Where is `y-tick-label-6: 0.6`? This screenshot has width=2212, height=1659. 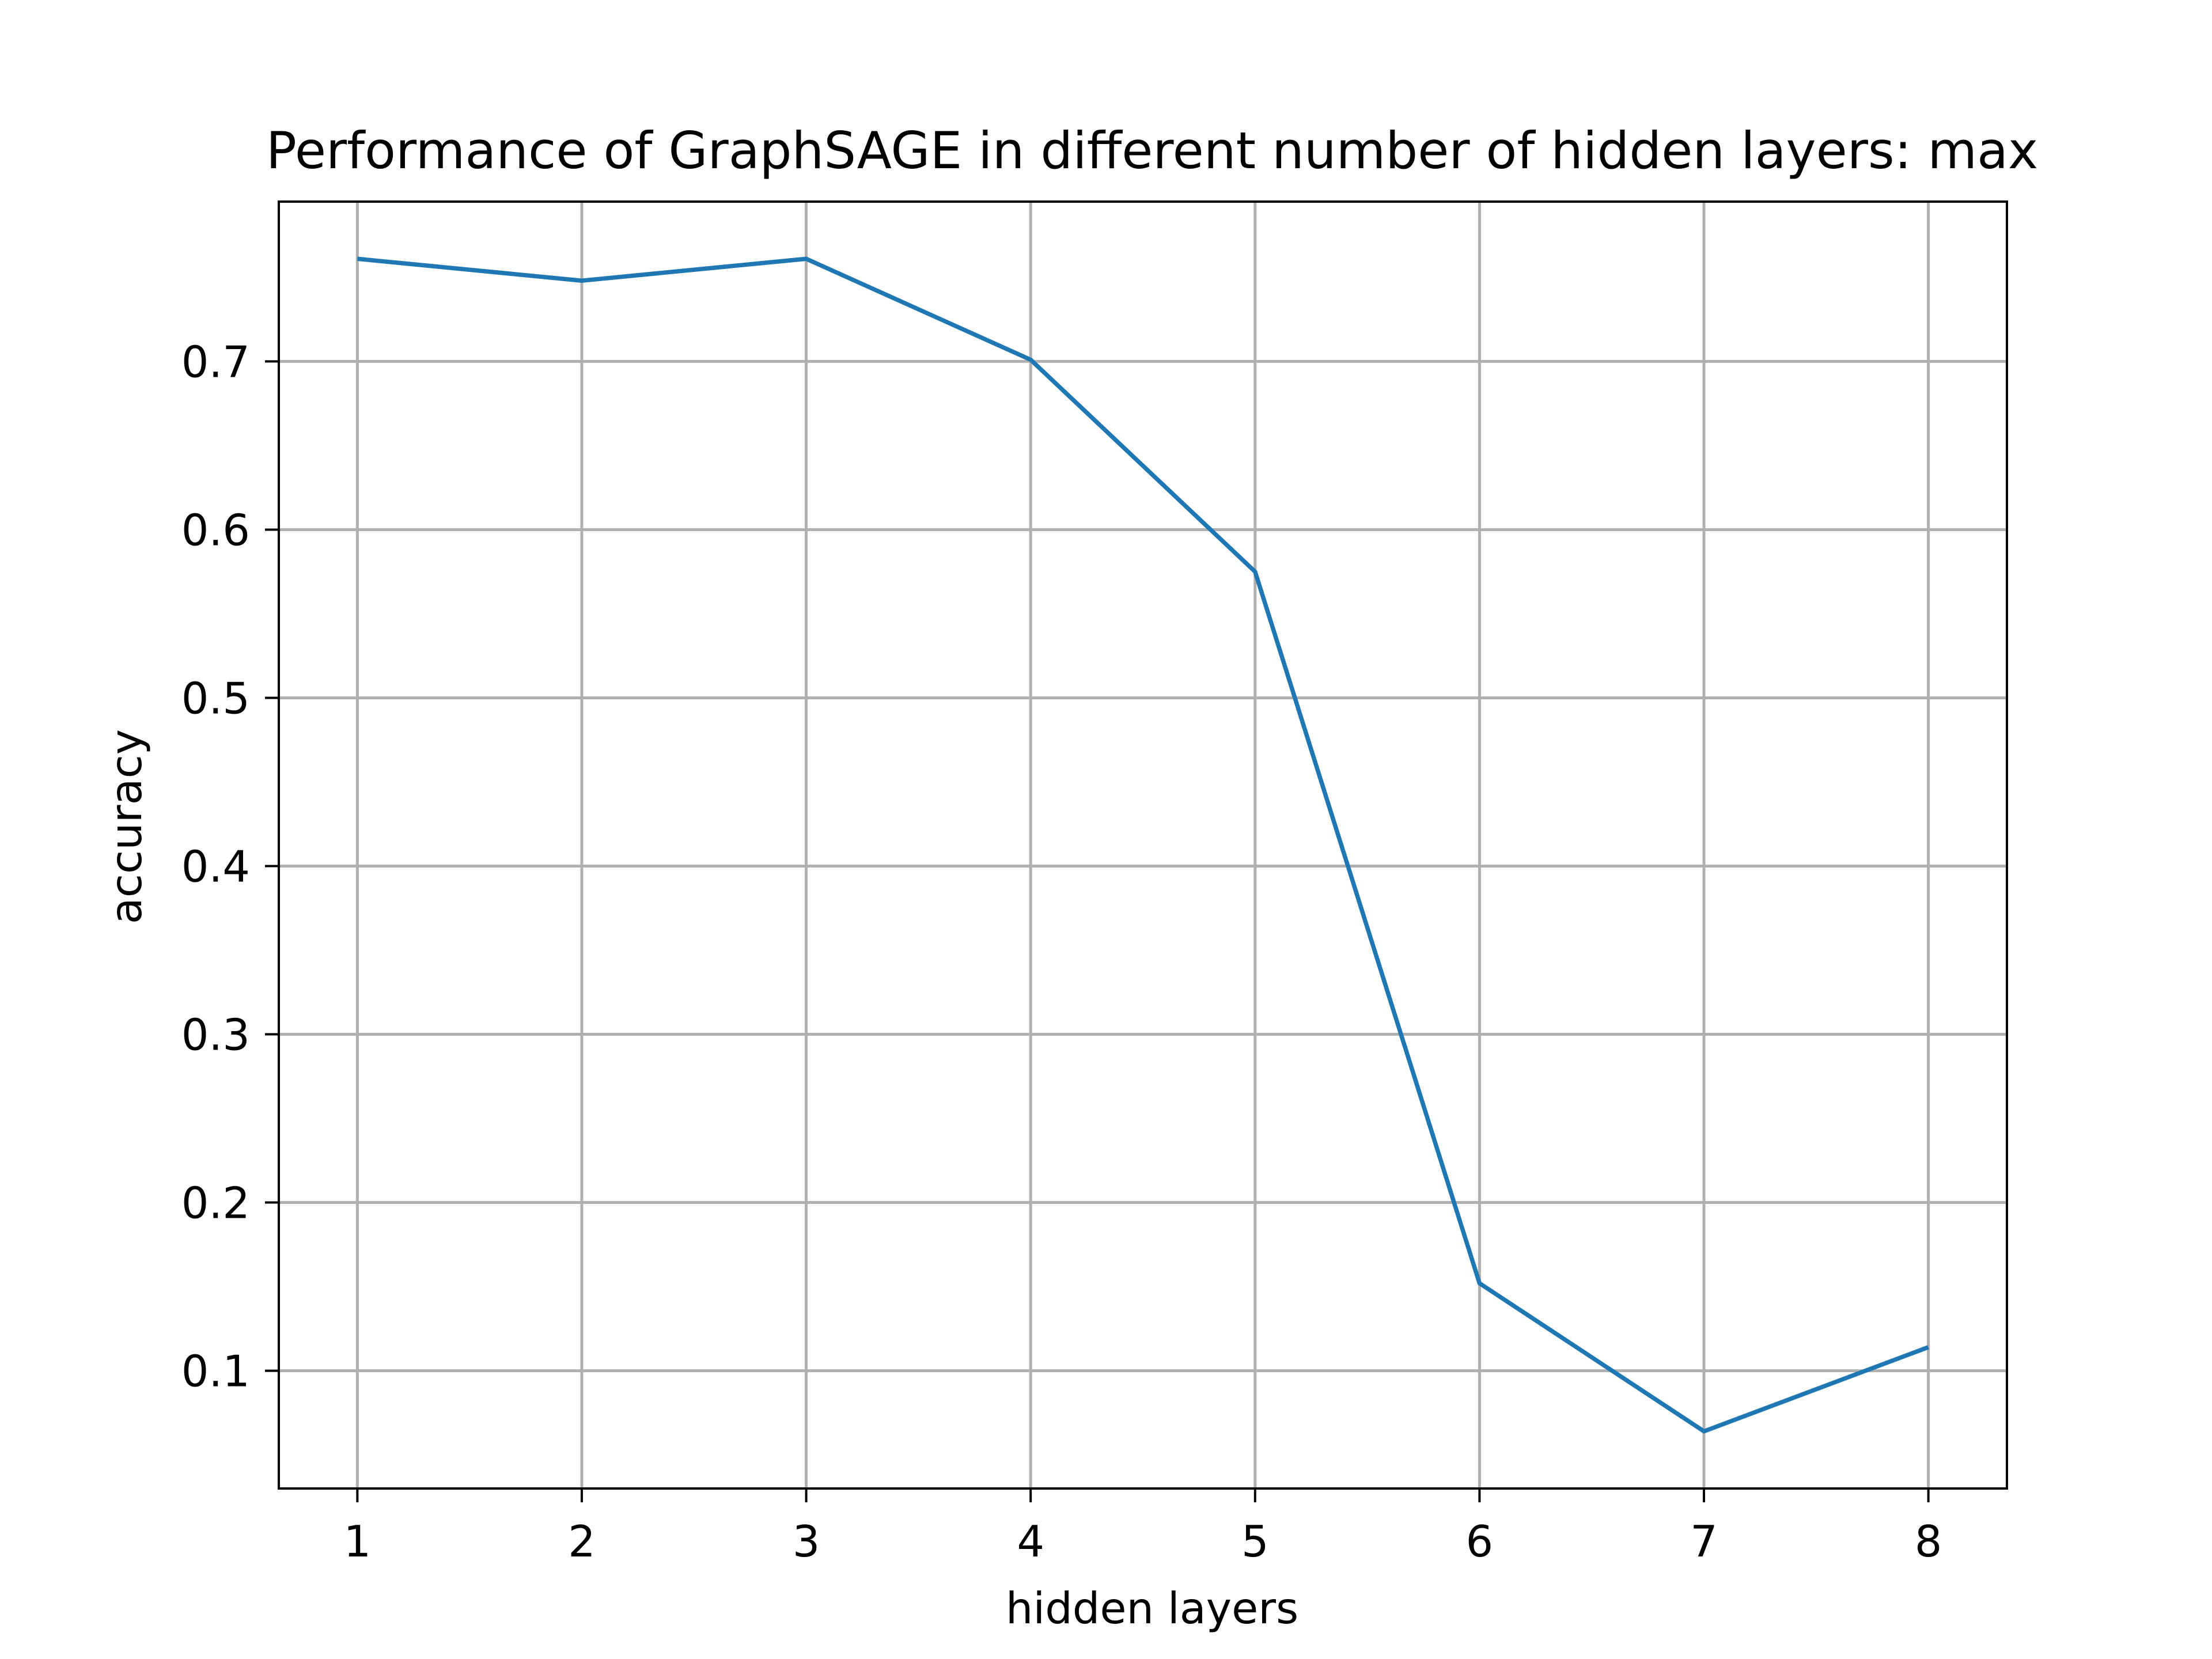
y-tick-label-6: 0.6 is located at coordinates (215, 530).